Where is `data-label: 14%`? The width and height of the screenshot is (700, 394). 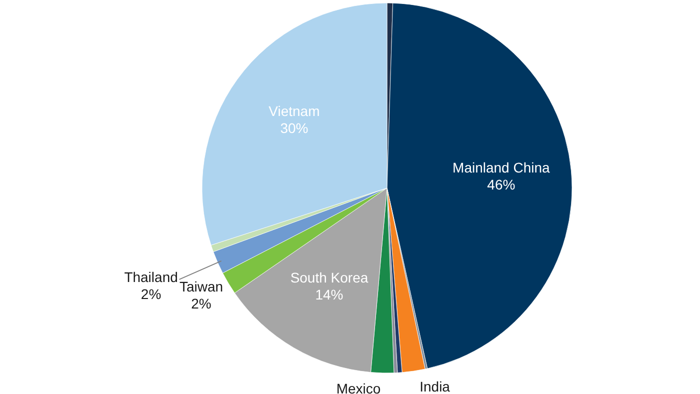
data-label: 14% is located at coordinates (329, 294).